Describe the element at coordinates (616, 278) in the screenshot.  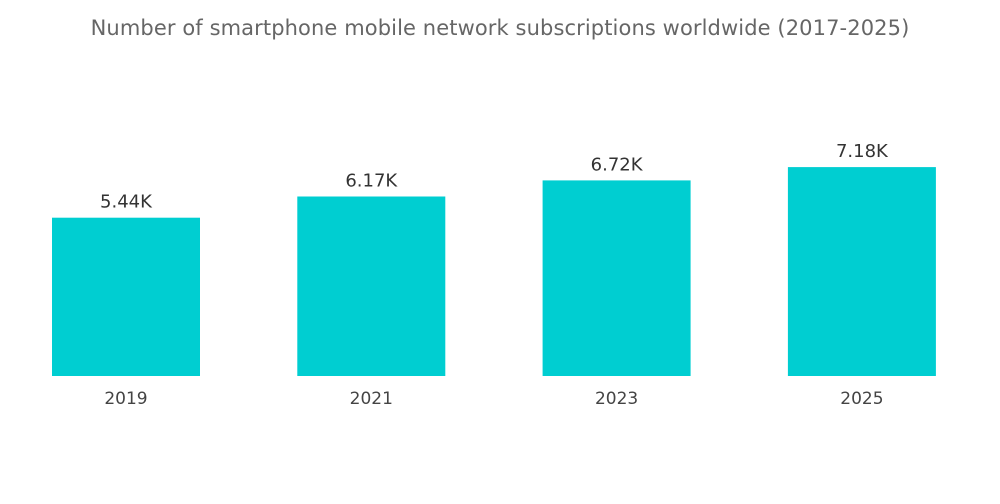
I see `bar-2023` at that location.